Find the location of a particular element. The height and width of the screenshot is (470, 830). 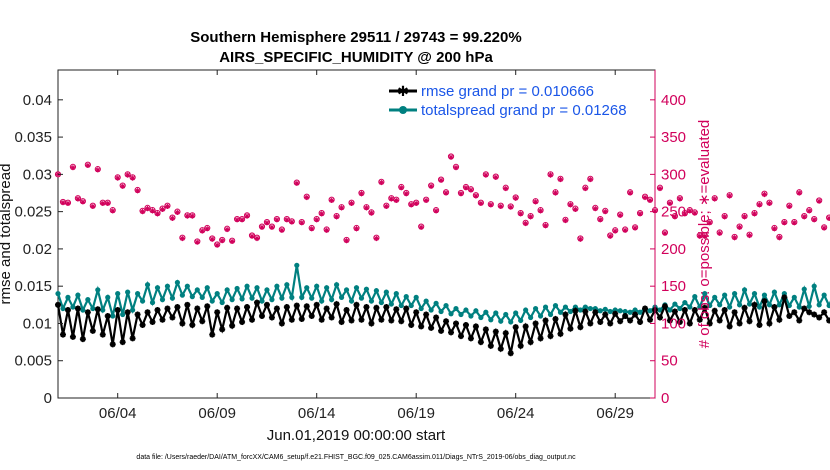

legend-label-rmse: rmse grand pr = 0.010666 is located at coordinates (507, 91).